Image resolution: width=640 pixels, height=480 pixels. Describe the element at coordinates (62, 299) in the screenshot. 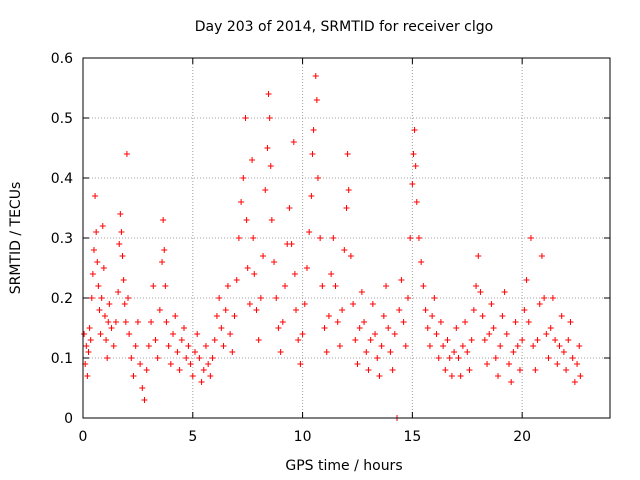

I see `y-tick-label: 0.2` at that location.